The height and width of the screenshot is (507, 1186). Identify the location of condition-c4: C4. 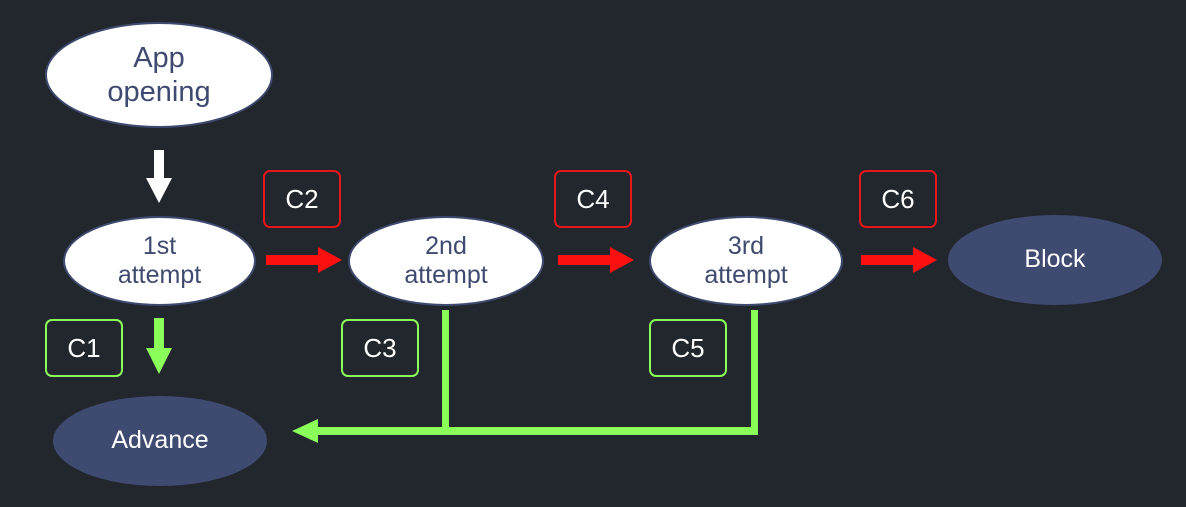
(593, 199).